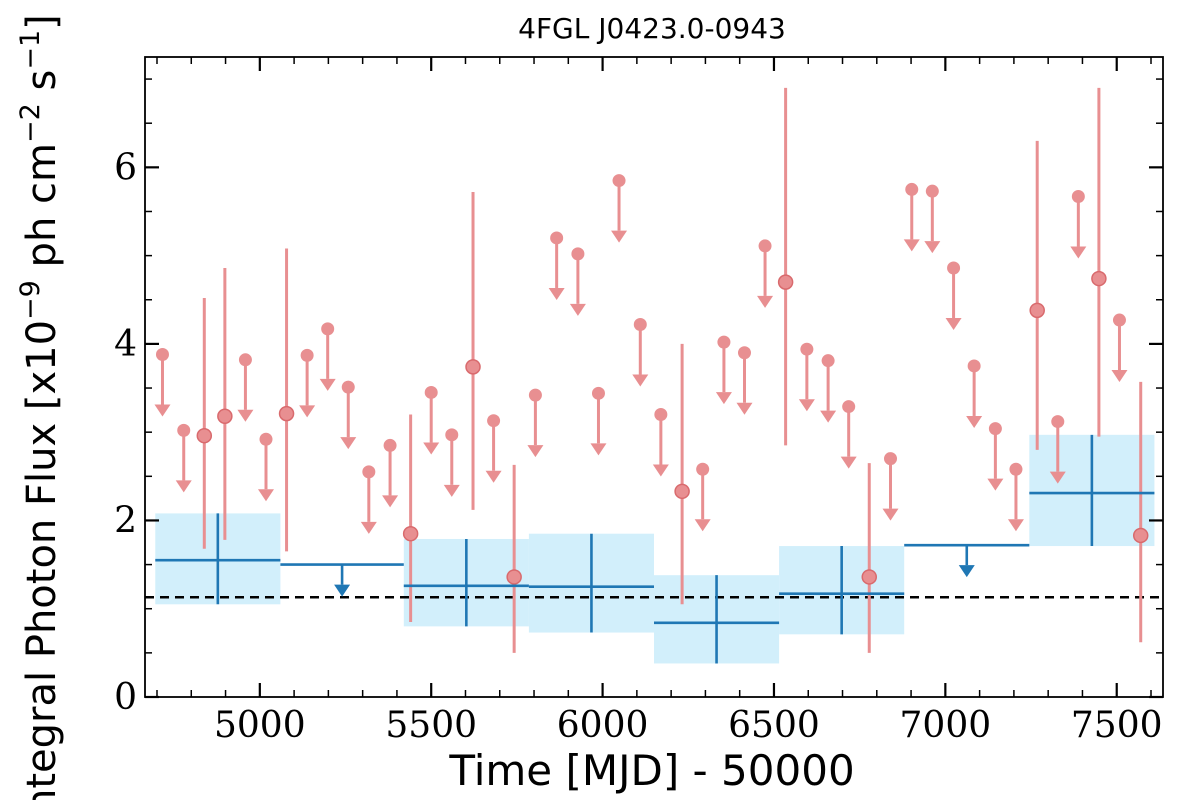 This screenshot has height=805, width=1200. Describe the element at coordinates (260, 725) in the screenshot. I see `x-tick-label: 5000` at that location.